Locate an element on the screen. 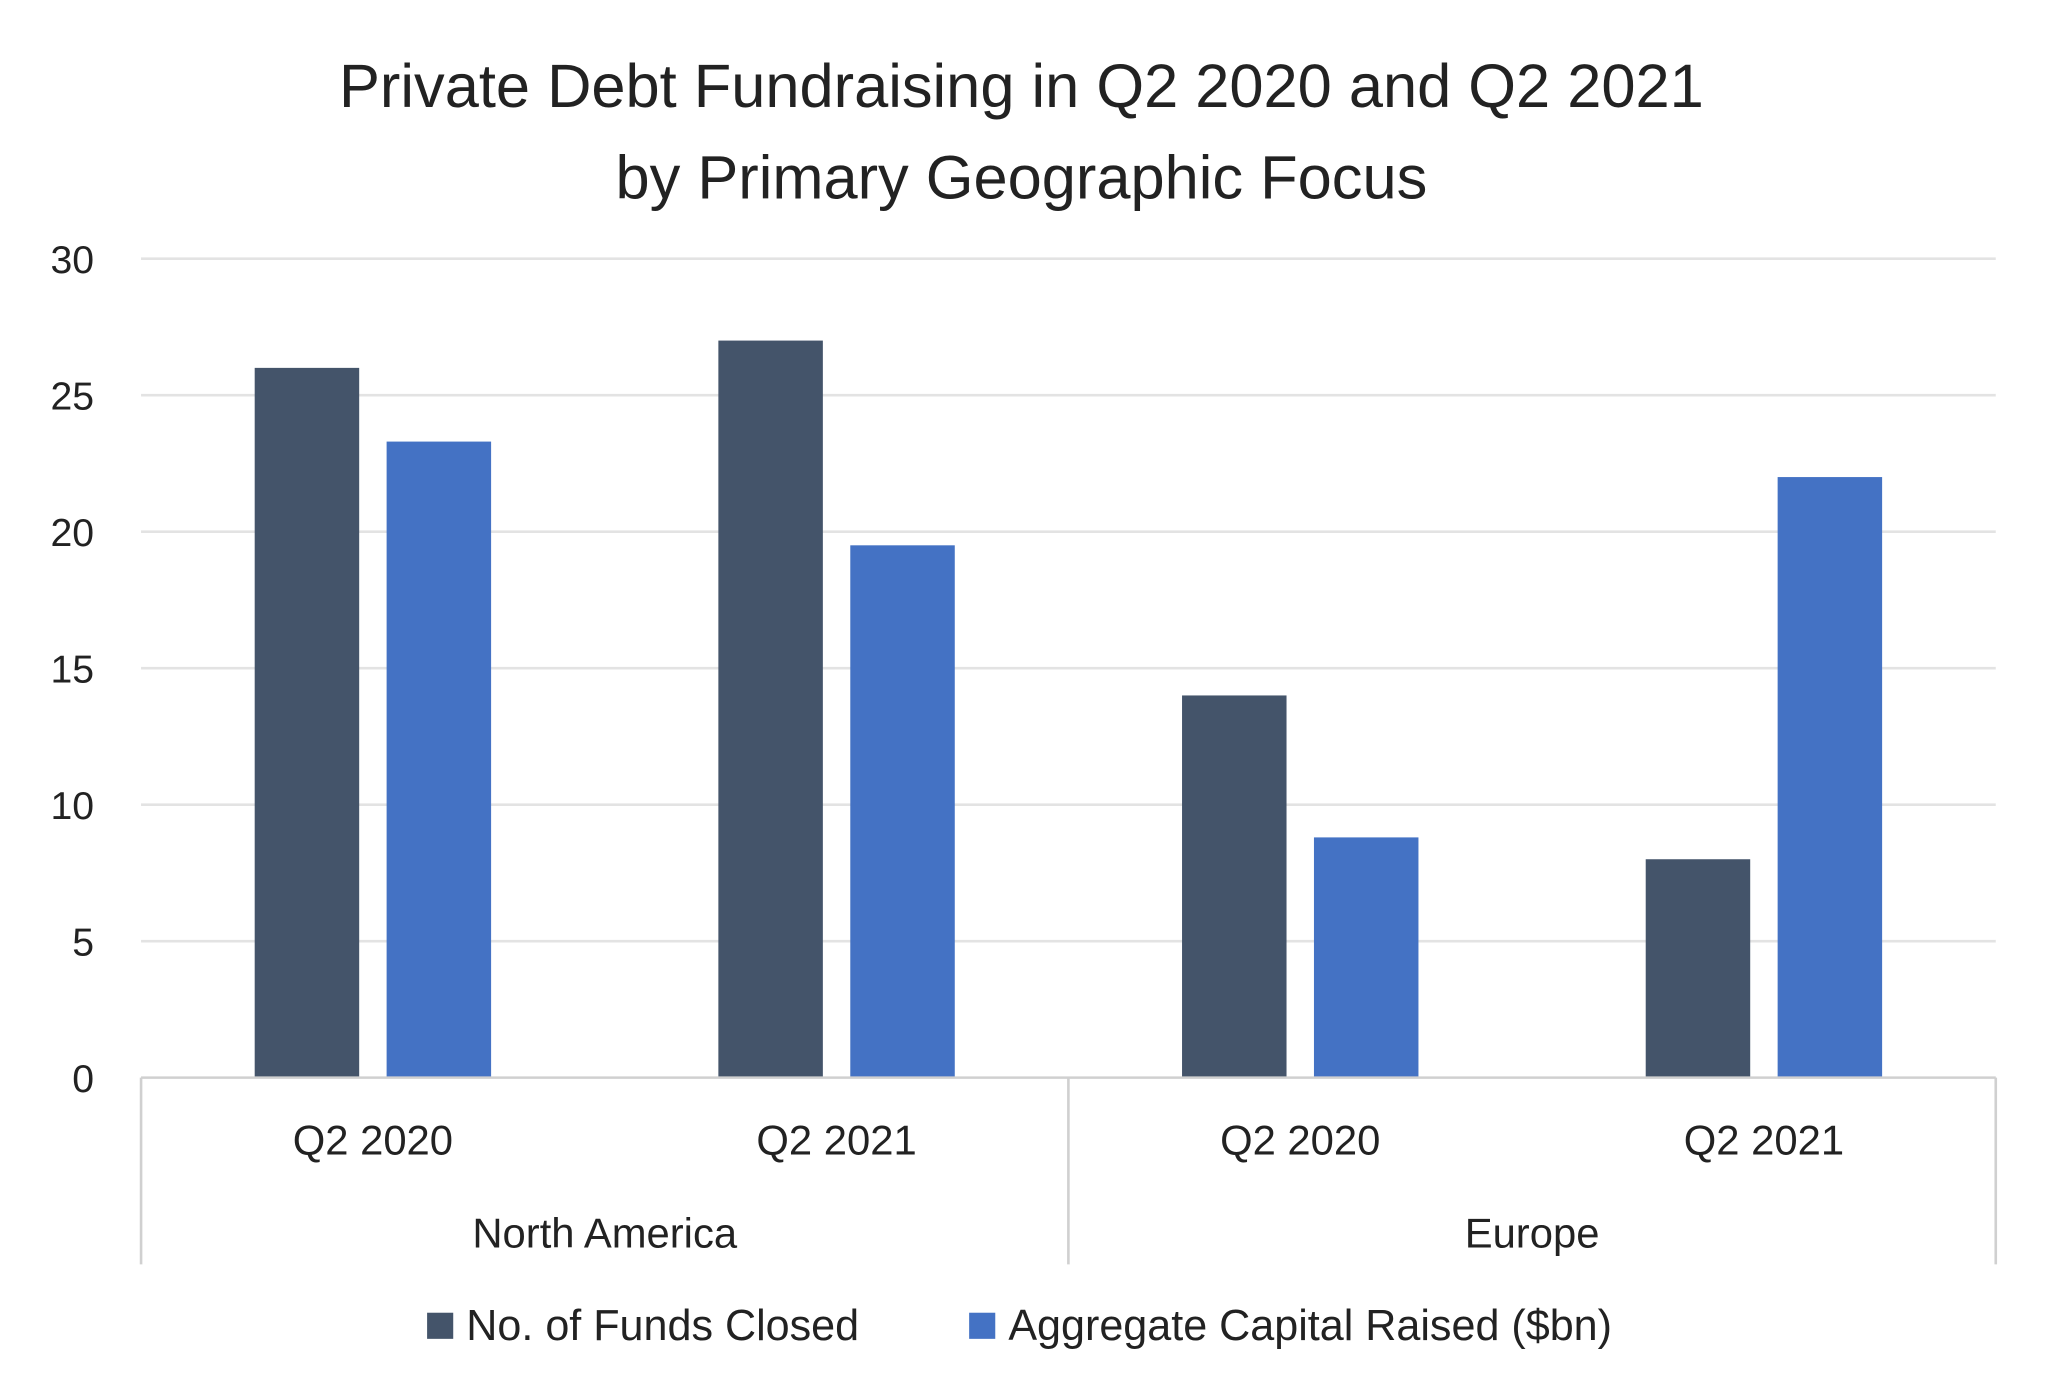 Image resolution: width=2048 pixels, height=1399 pixels. legend-label: No. of Funds Closed is located at coordinates (662, 1326).